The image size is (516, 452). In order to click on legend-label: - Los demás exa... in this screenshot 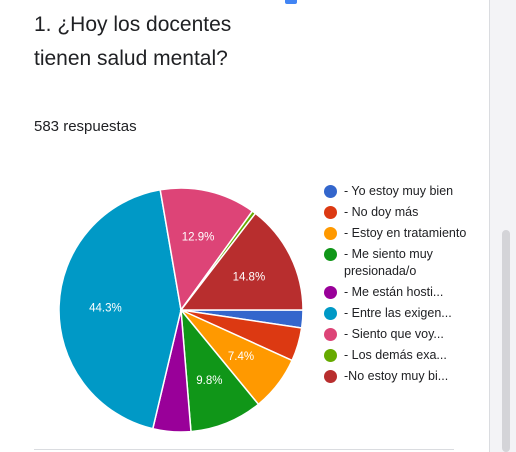, I will do `click(395, 355)`.